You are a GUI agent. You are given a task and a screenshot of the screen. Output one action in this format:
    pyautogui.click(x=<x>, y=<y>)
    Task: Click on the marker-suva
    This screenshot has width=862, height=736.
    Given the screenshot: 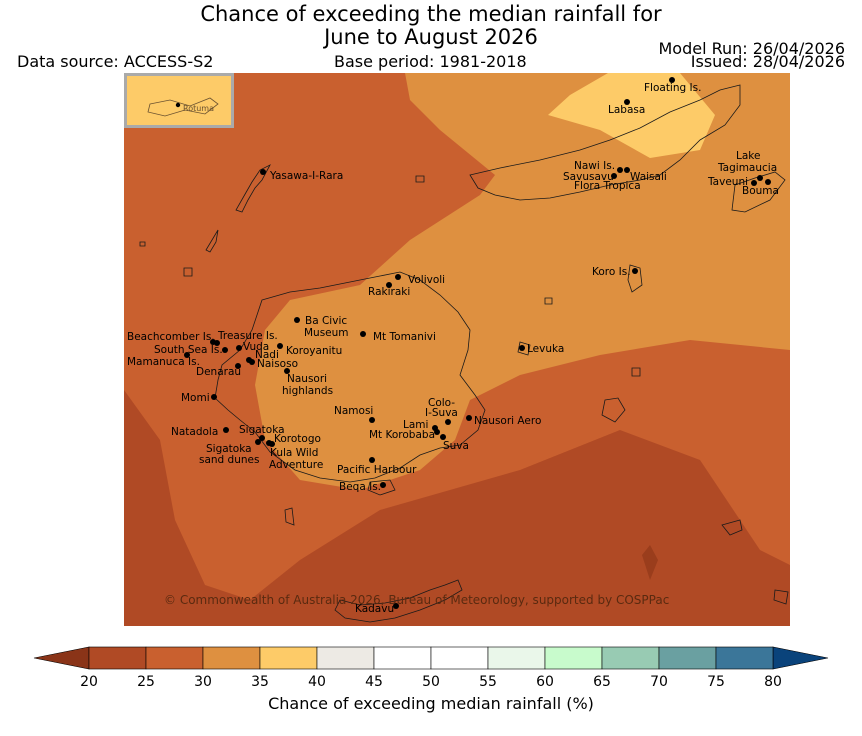 What is the action you would take?
    pyautogui.click(x=443, y=437)
    